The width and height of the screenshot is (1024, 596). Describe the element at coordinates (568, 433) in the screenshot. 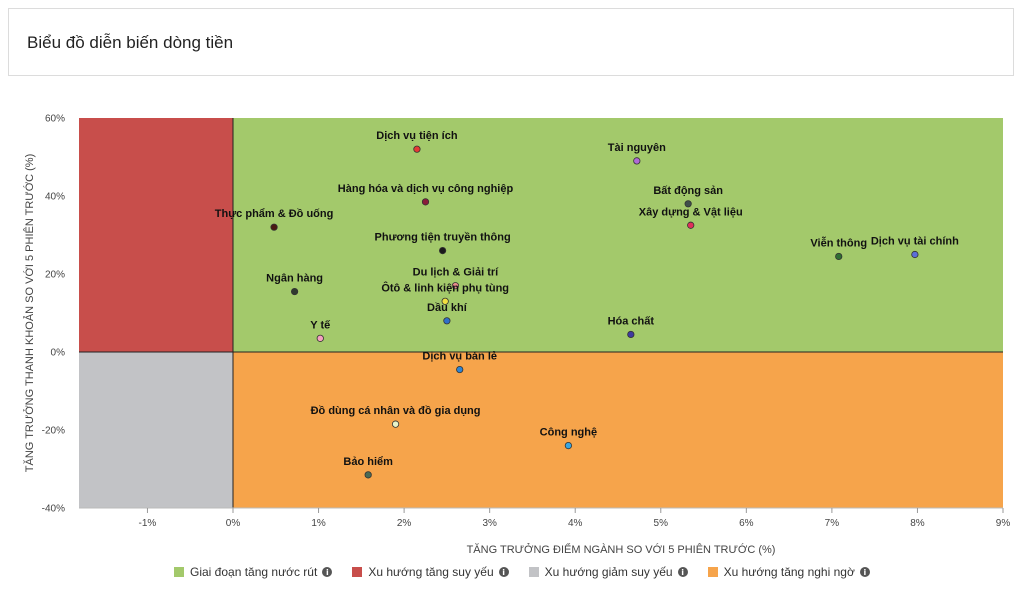

I see `data-point-label: Công nghệ` at that location.